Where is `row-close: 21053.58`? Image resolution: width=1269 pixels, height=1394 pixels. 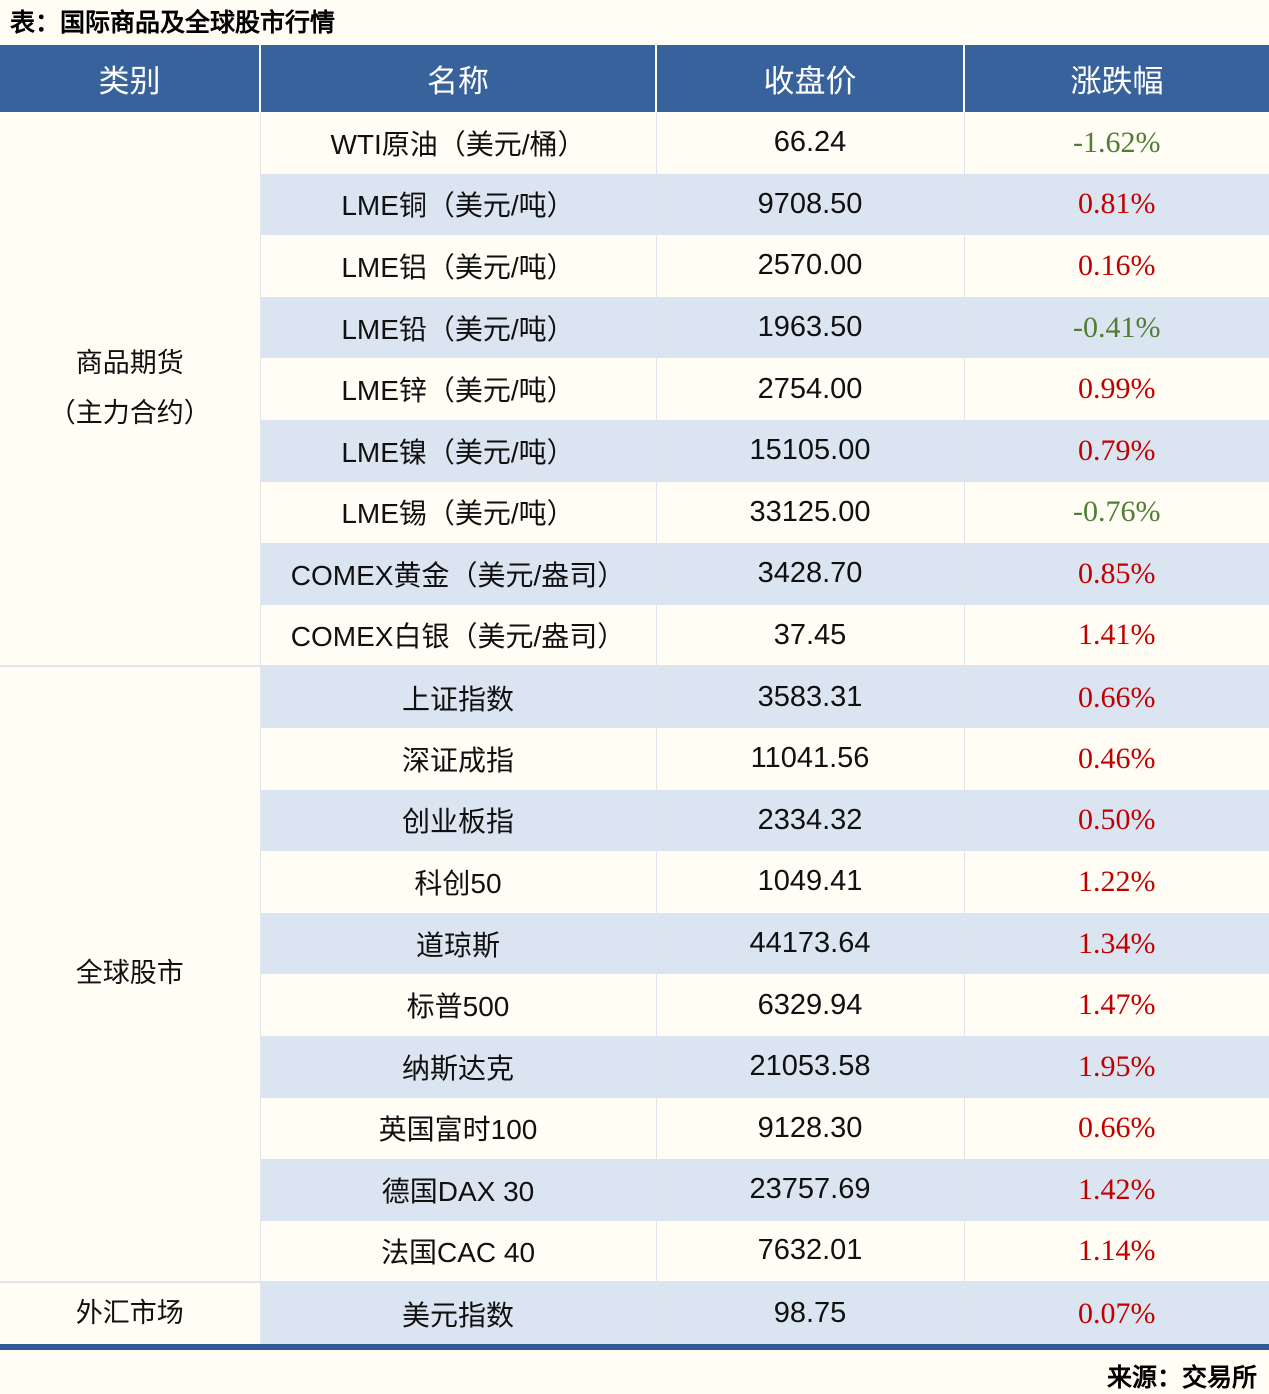
row-close: 21053.58 is located at coordinates (809, 1066).